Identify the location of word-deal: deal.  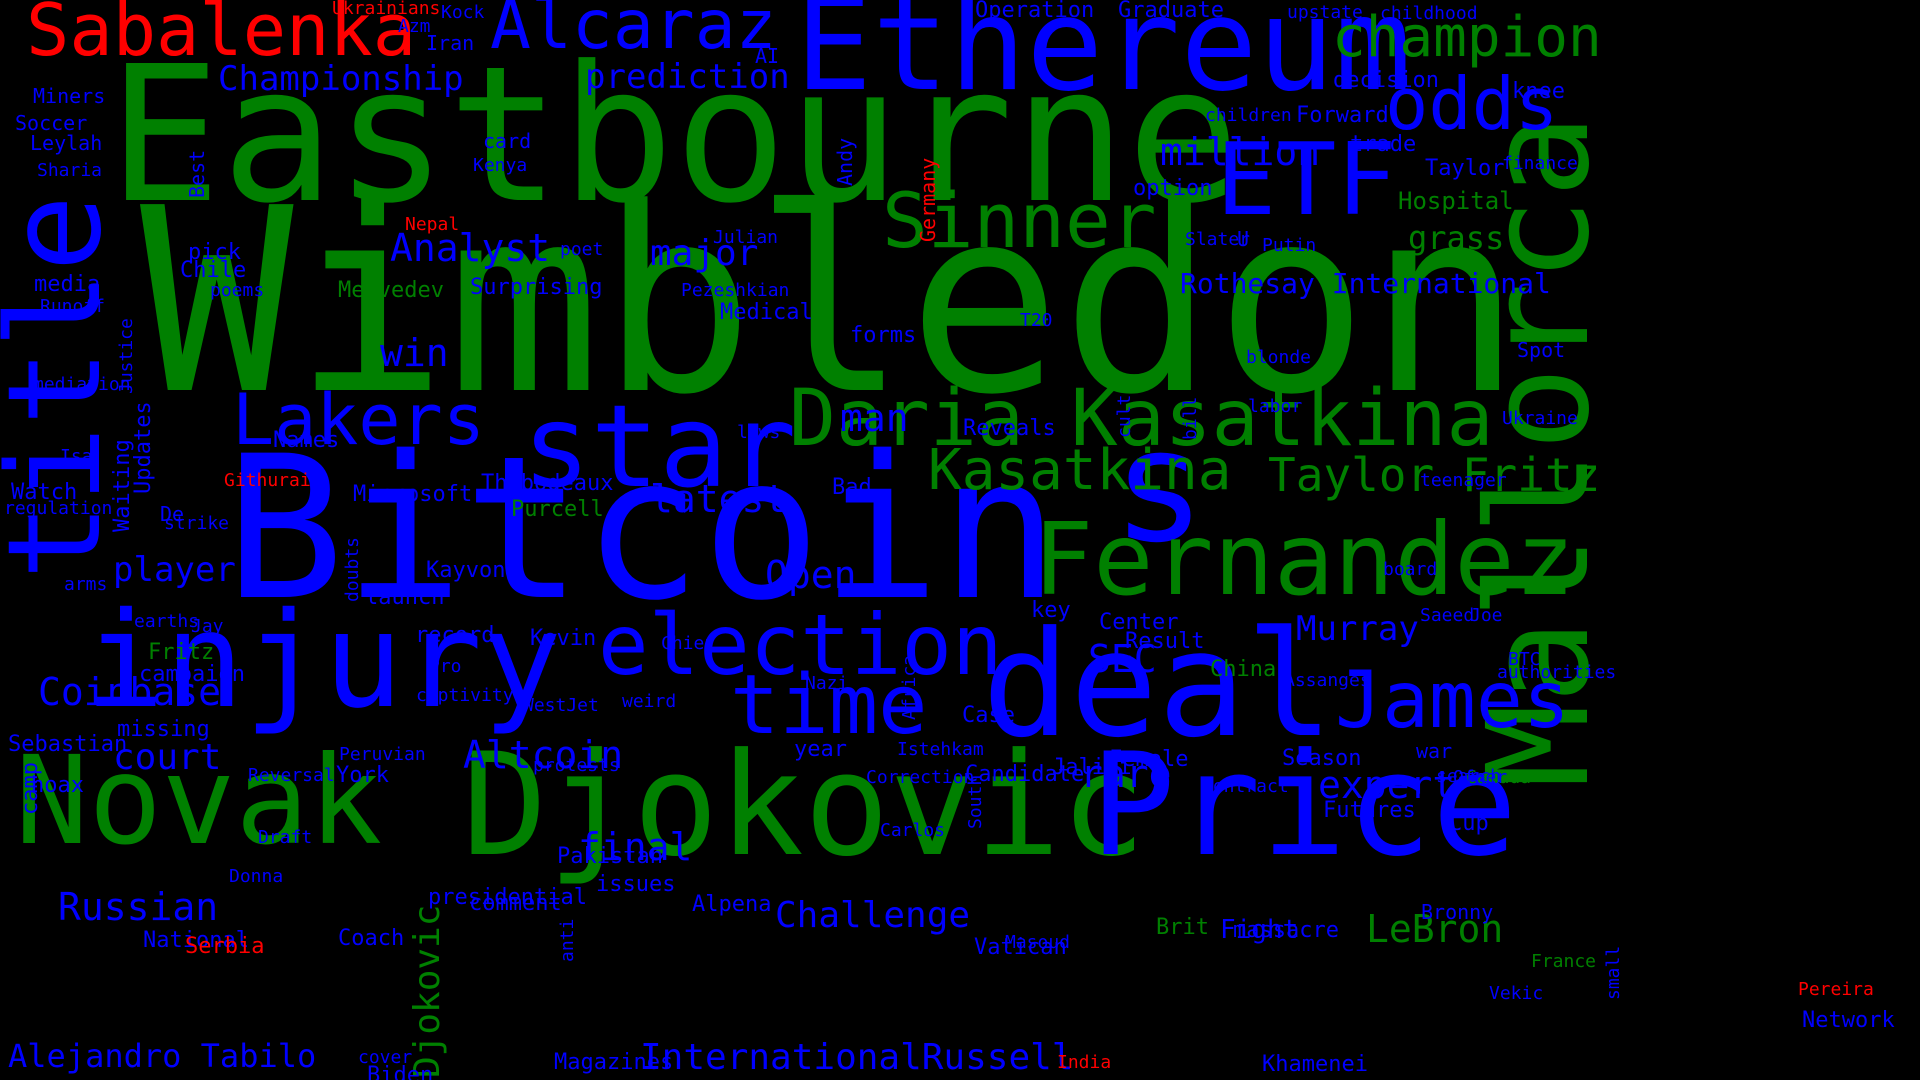
(1158, 685).